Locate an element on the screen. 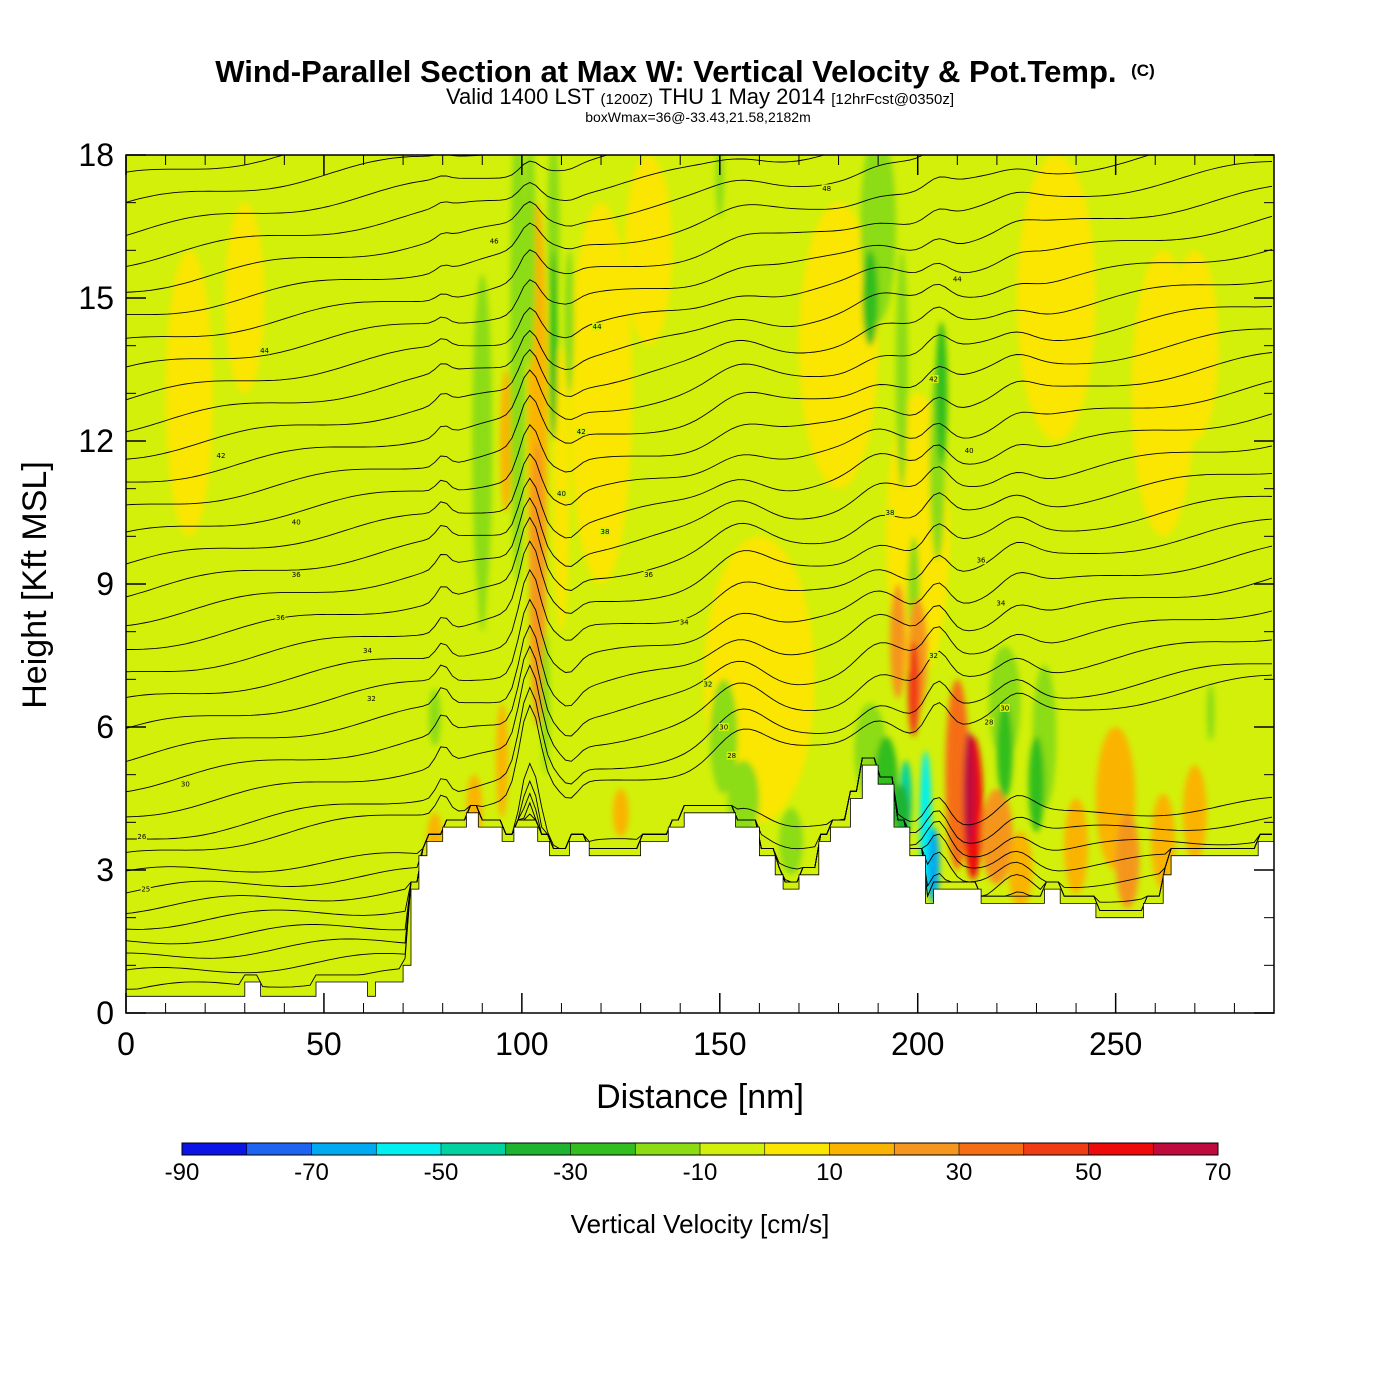 The image size is (1400, 1400). contour-label: 42 is located at coordinates (933, 380).